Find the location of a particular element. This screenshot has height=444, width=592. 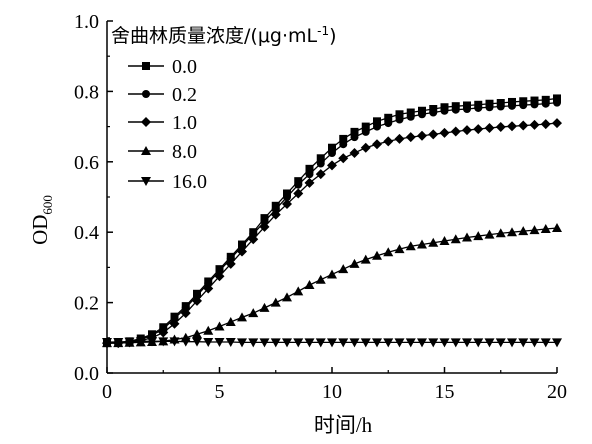

legend-label: 0.2 is located at coordinates (184, 95).